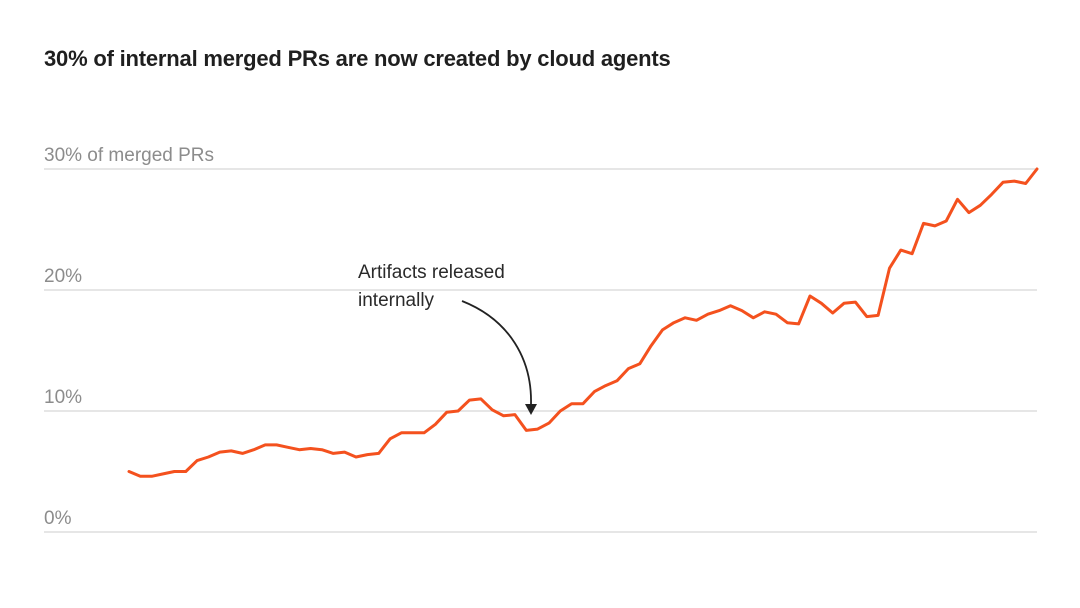 Image resolution: width=1080 pixels, height=608 pixels. I want to click on y-tick-label: 0%, so click(58, 518).